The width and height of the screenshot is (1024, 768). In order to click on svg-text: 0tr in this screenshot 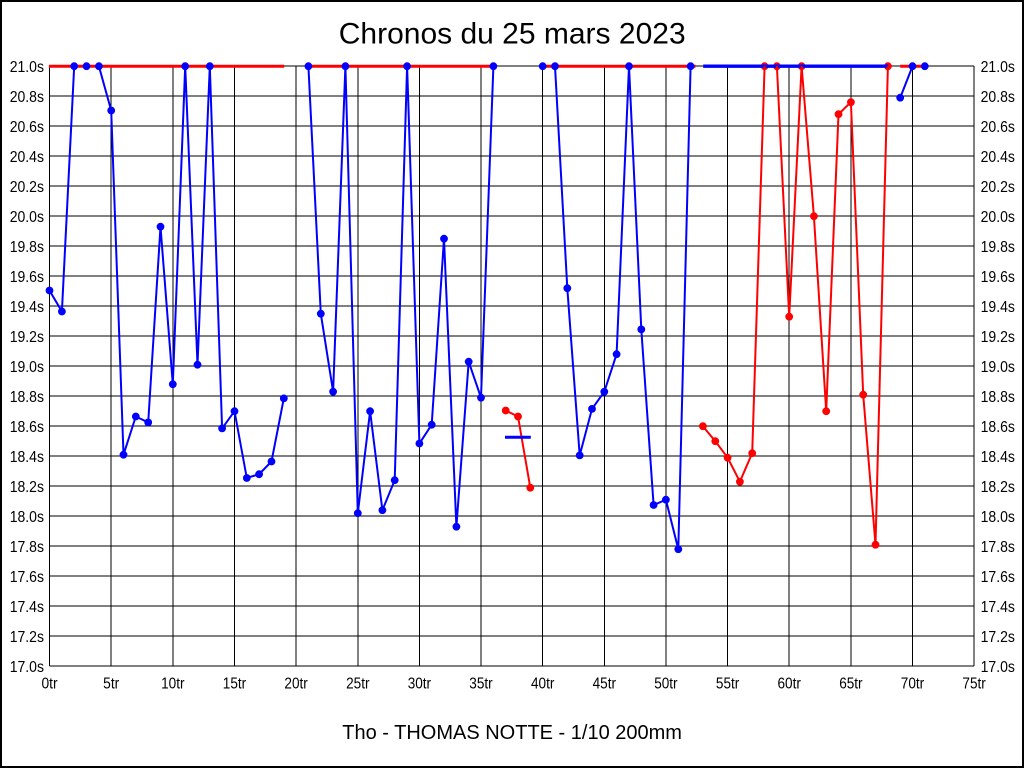, I will do `click(49, 684)`.